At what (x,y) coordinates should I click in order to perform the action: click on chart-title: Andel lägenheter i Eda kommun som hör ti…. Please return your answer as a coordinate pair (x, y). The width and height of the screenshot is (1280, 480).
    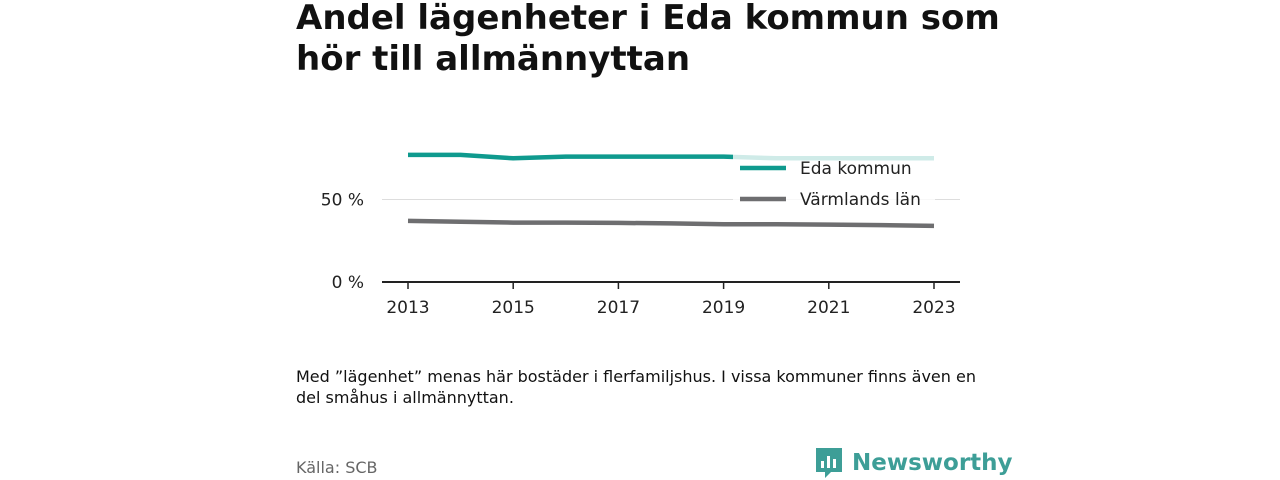
    Looking at the image, I should click on (648, 39).